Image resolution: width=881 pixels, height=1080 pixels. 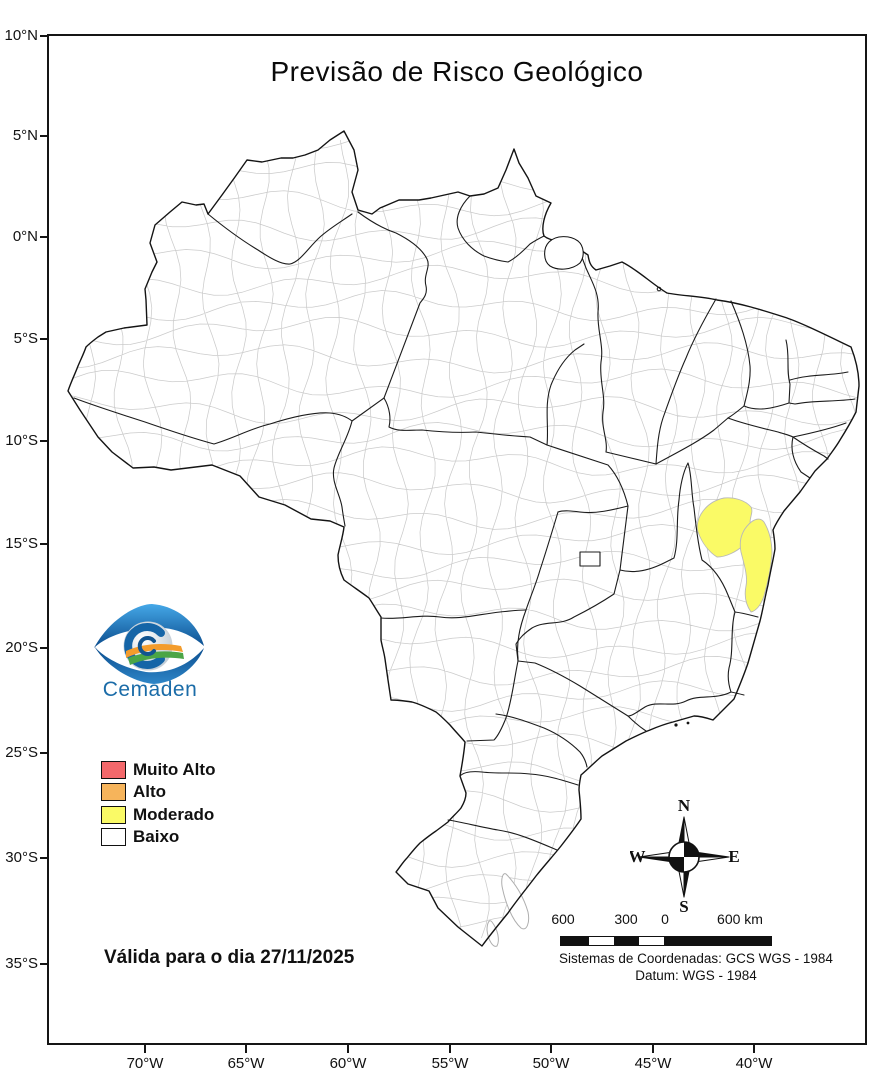 What do you see at coordinates (229, 957) in the screenshot?
I see `validity-date-text: Válida para o dia 27/11/2025` at bounding box center [229, 957].